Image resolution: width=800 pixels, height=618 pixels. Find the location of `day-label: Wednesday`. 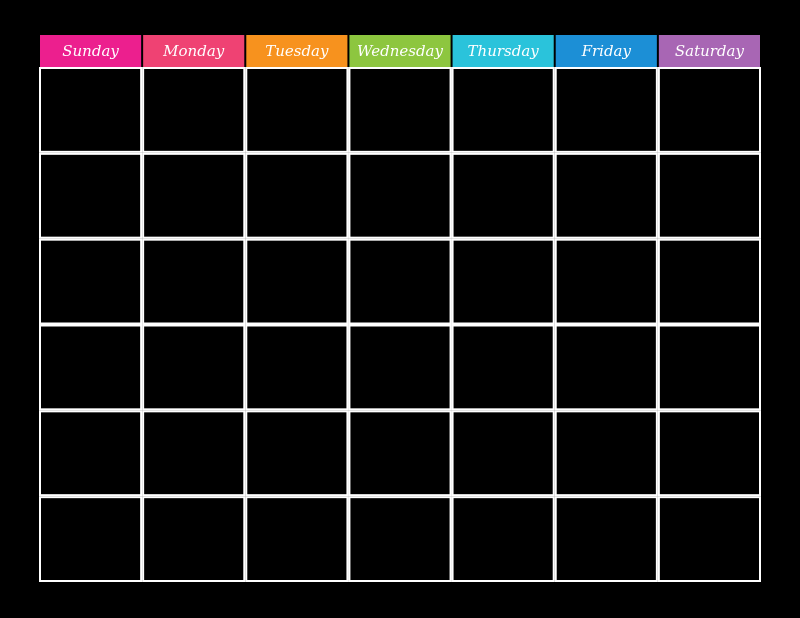

day-label: Wednesday is located at coordinates (400, 51).